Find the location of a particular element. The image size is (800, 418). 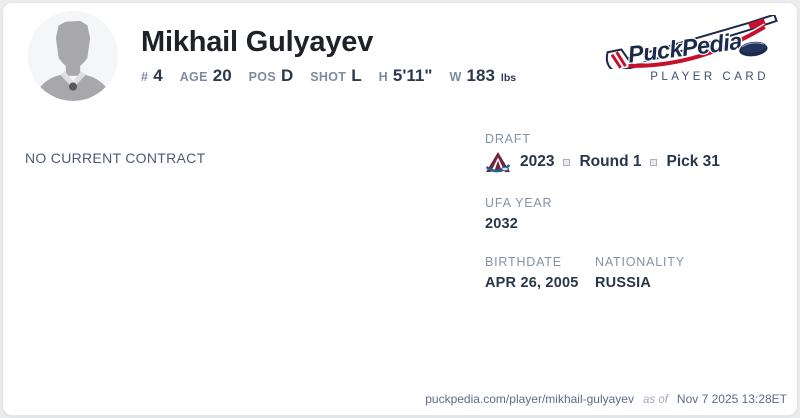

draft-row: 2023 Round 1 Pick 31 is located at coordinates (635, 162).